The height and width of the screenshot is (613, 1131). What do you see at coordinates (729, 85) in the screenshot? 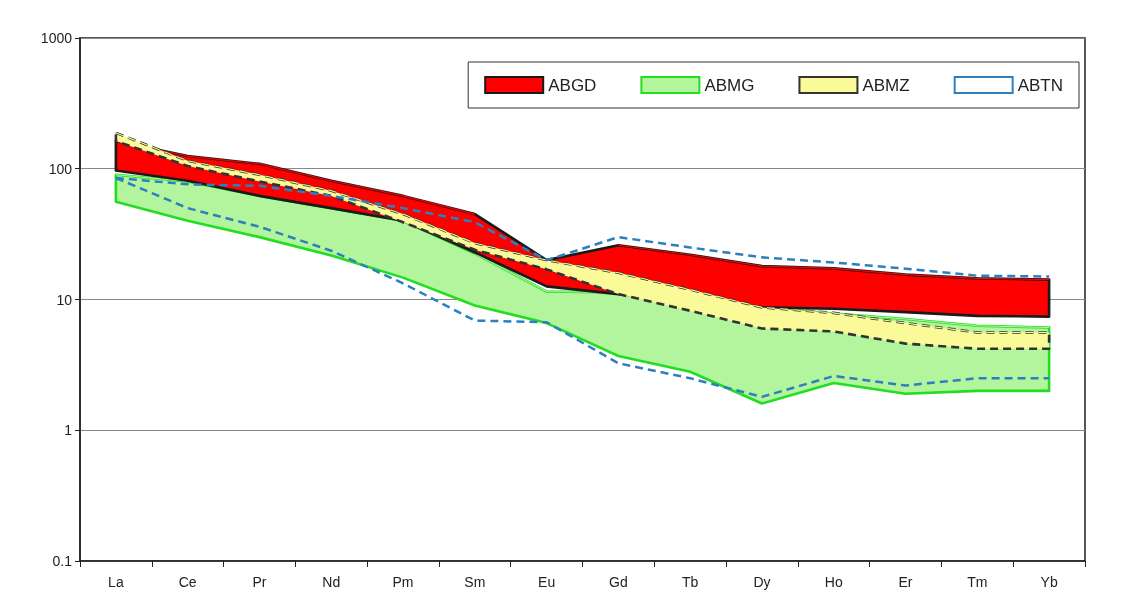
I see `legend-label: ABMG` at bounding box center [729, 85].